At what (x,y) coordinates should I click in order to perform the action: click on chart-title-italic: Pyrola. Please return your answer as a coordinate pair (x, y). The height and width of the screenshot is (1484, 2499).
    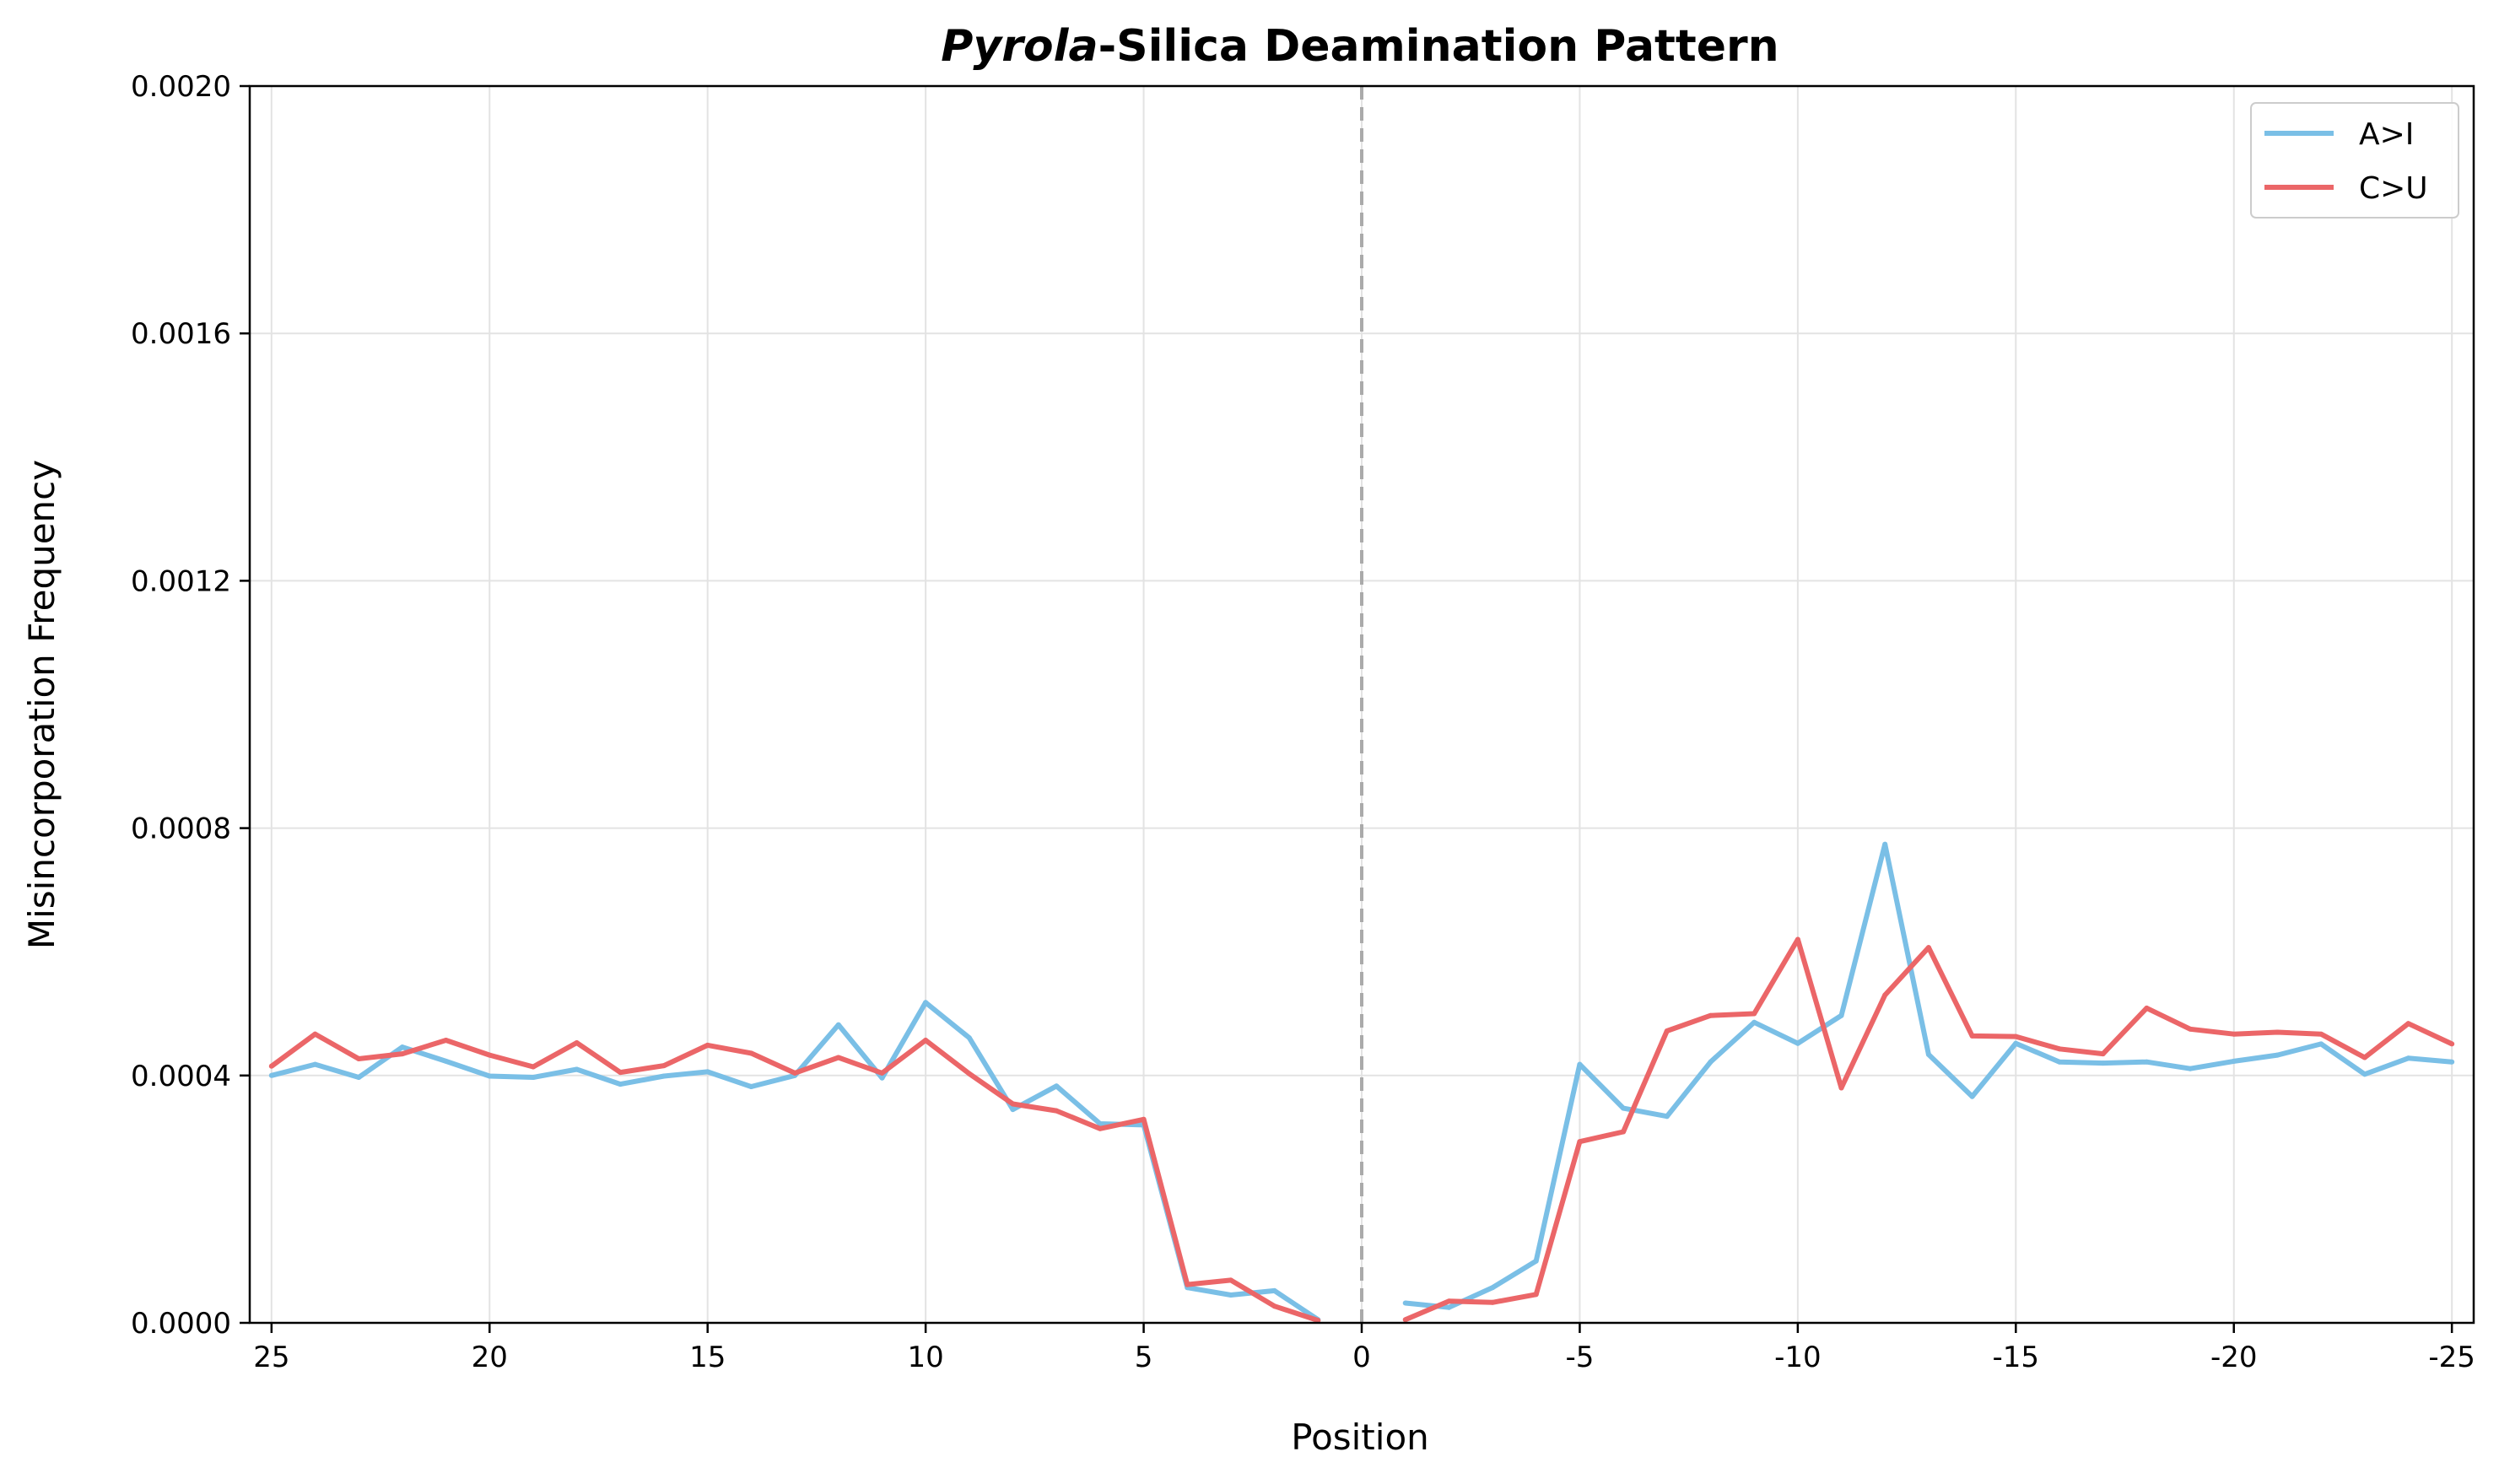
    Looking at the image, I should click on (1019, 46).